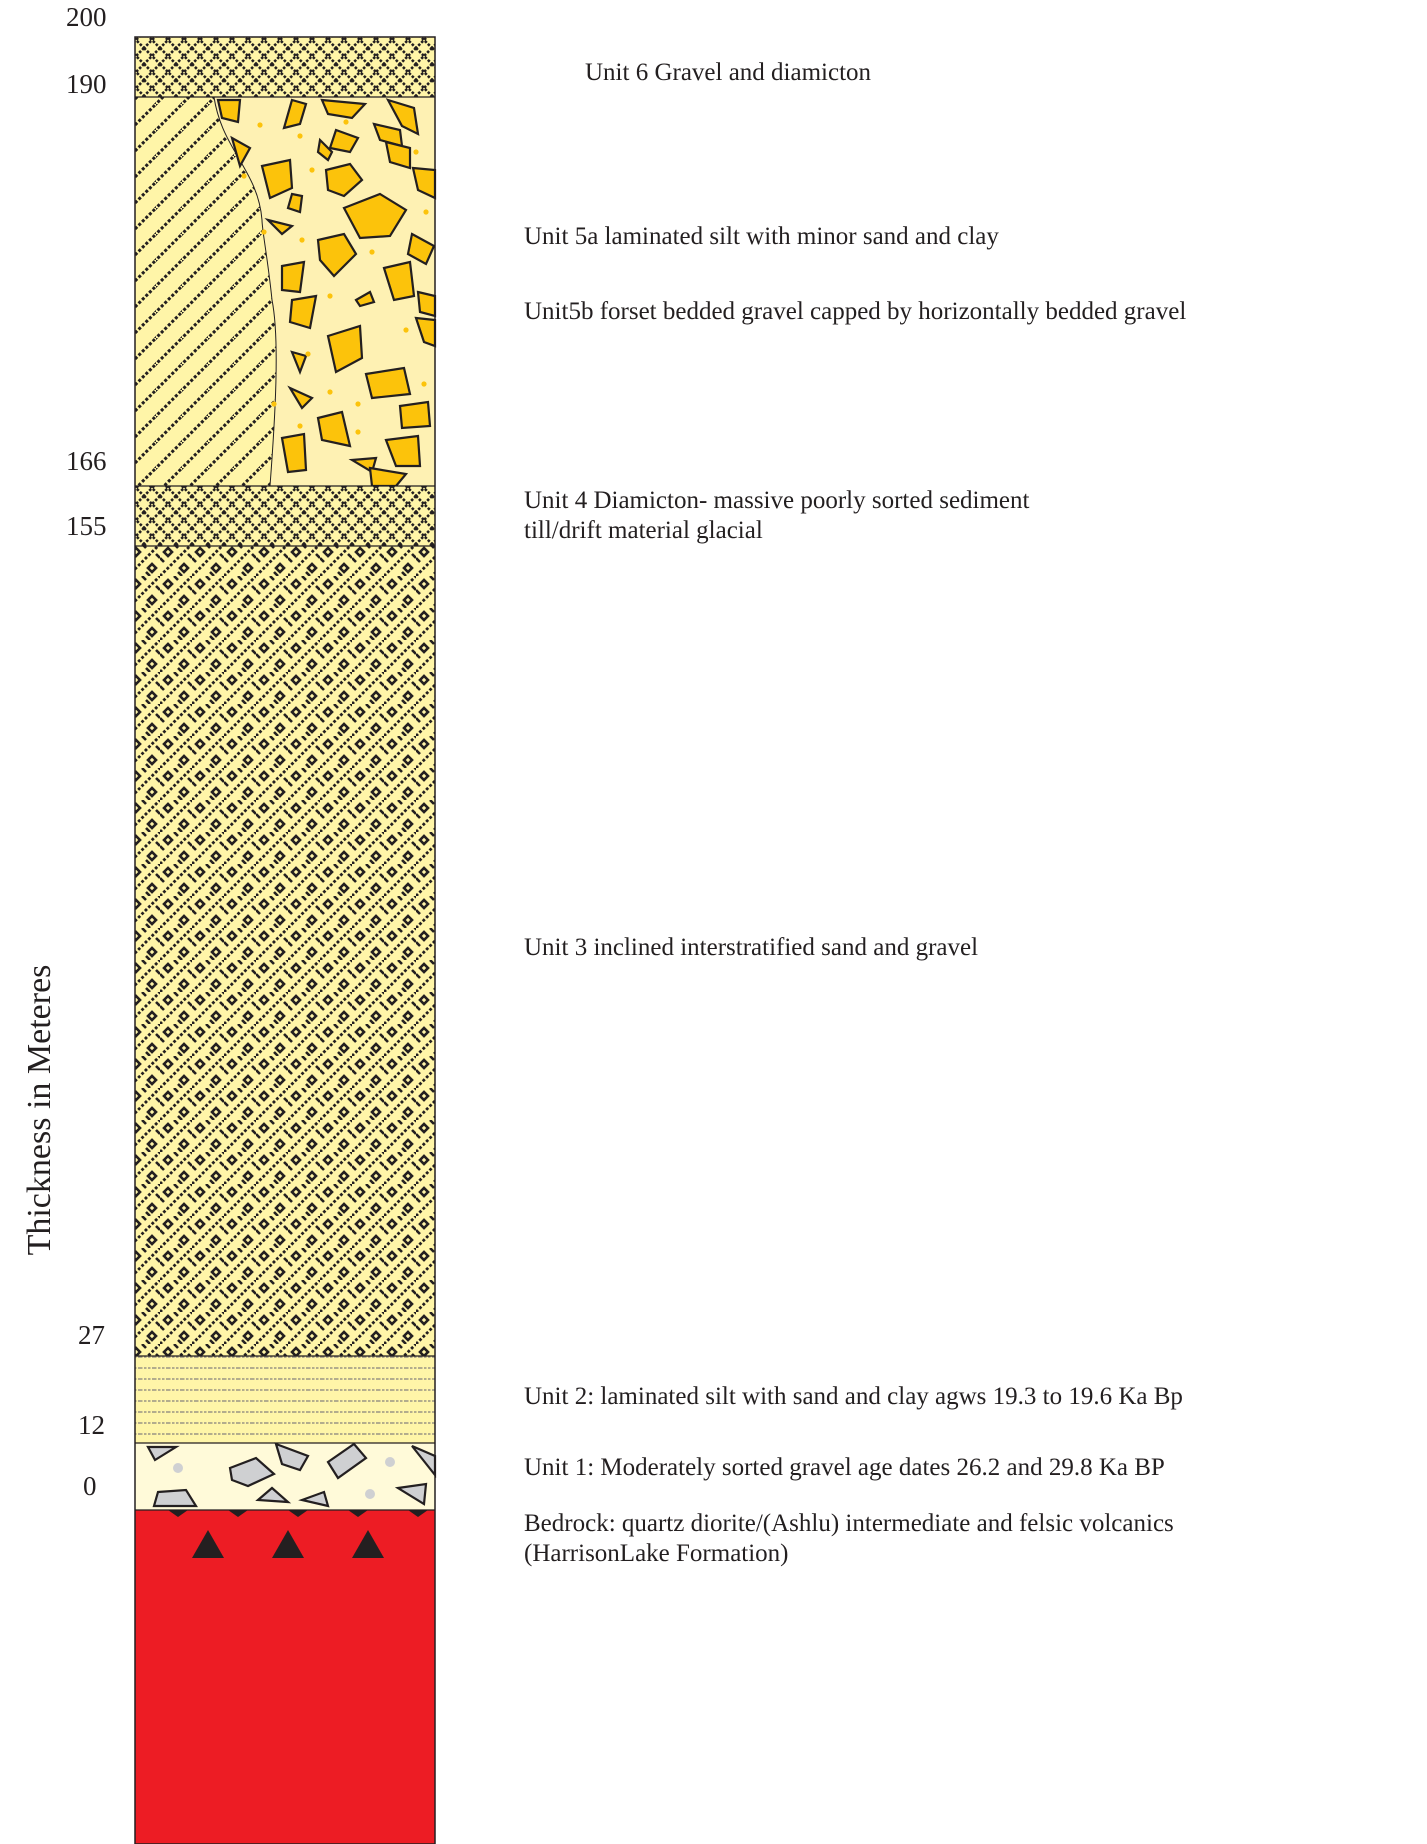 The height and width of the screenshot is (1844, 1427). I want to click on tick-label-190: 190, so click(86, 84).